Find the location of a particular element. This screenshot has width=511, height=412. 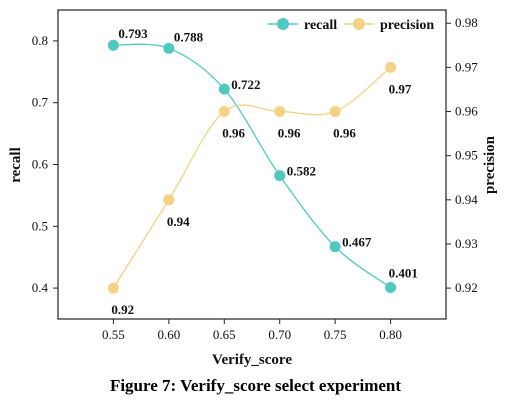

legend-recall-marker is located at coordinates (283, 24).